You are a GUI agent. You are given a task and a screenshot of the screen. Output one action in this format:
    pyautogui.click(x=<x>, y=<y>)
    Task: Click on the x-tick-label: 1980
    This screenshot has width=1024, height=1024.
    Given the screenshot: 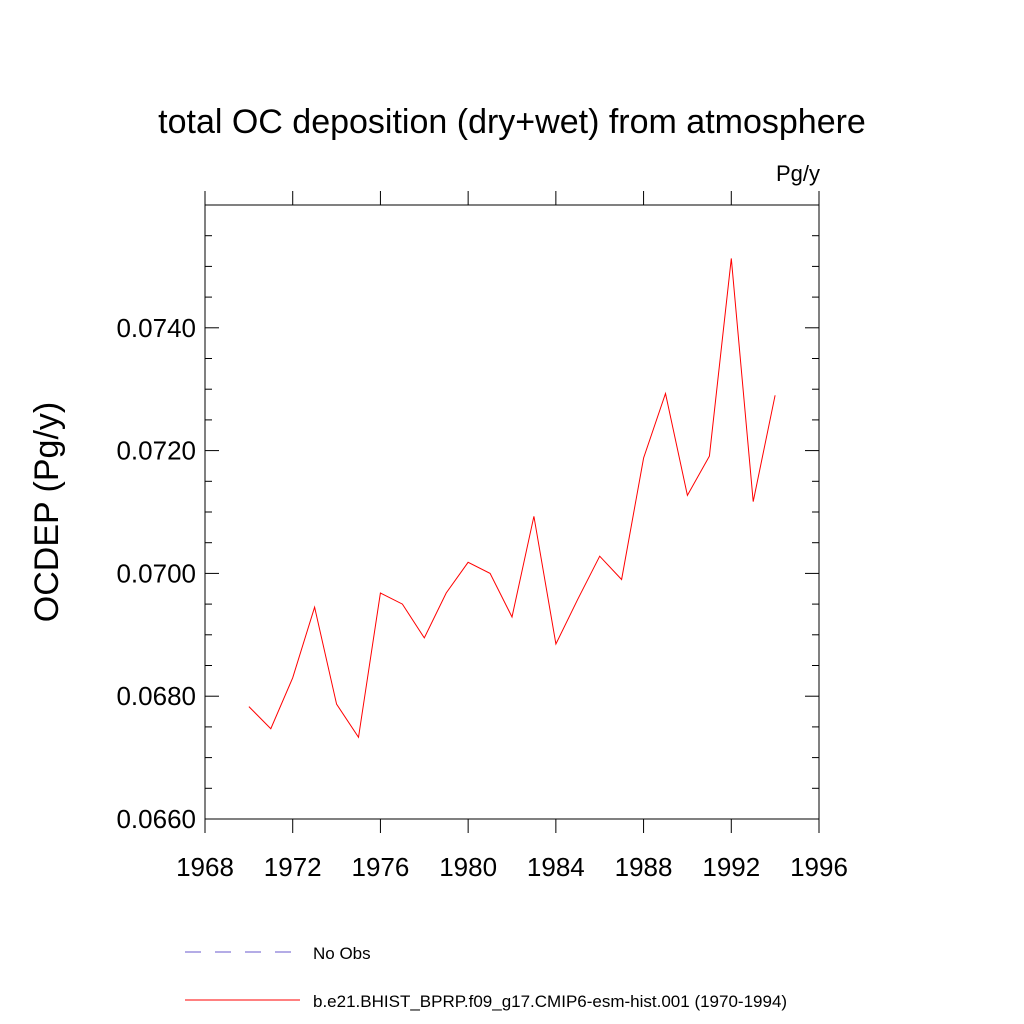 What is the action you would take?
    pyautogui.click(x=468, y=867)
    